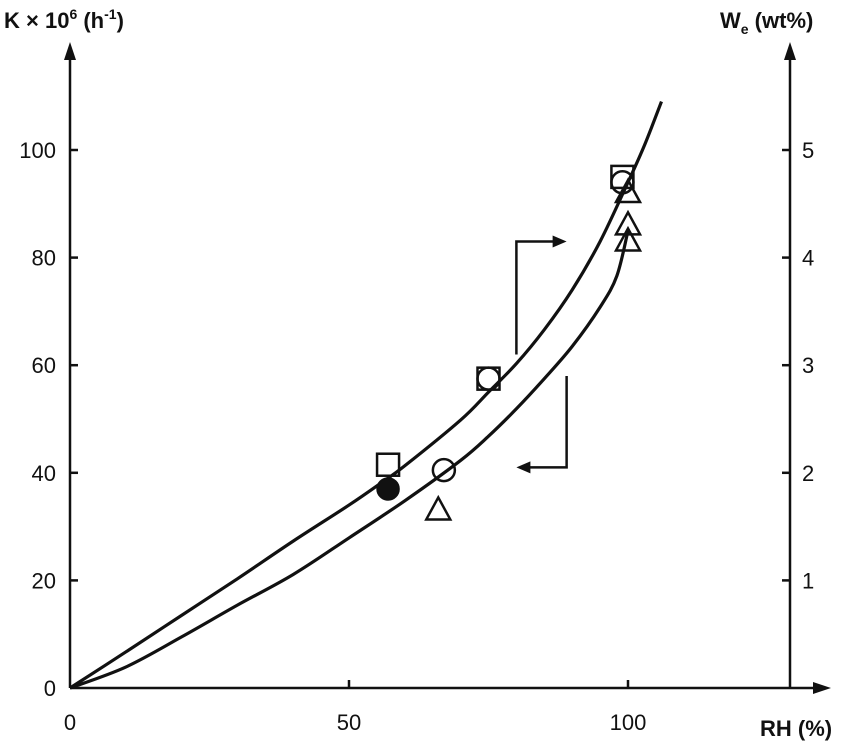 The height and width of the screenshot is (745, 852). I want to click on y-right-tick-label: 5, so click(808, 150).